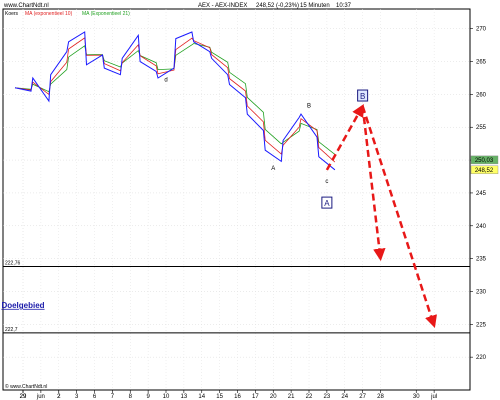 This screenshot has height=400, width=500. I want to click on target-annotation: Doelgebied, so click(22, 305).